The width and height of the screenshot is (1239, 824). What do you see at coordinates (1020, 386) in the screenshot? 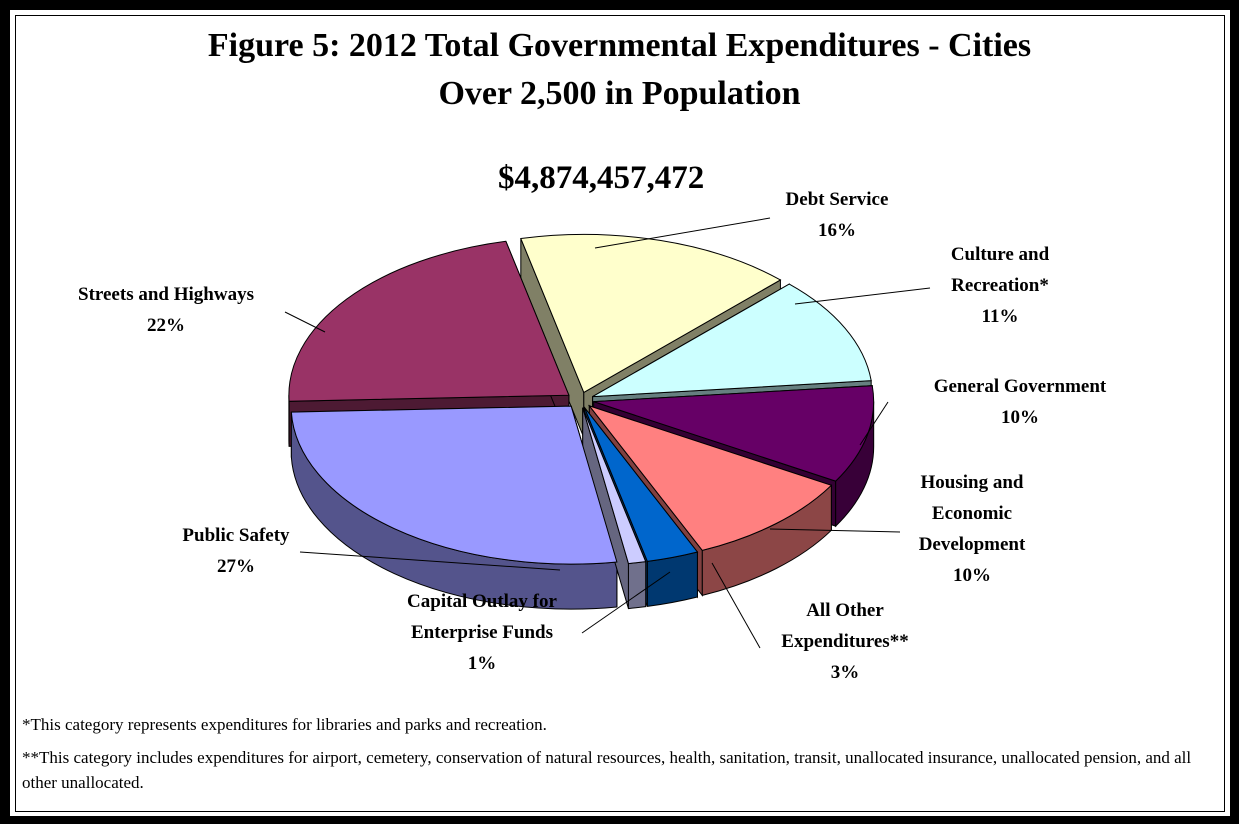
I see `slice-label-general-government: General Government` at bounding box center [1020, 386].